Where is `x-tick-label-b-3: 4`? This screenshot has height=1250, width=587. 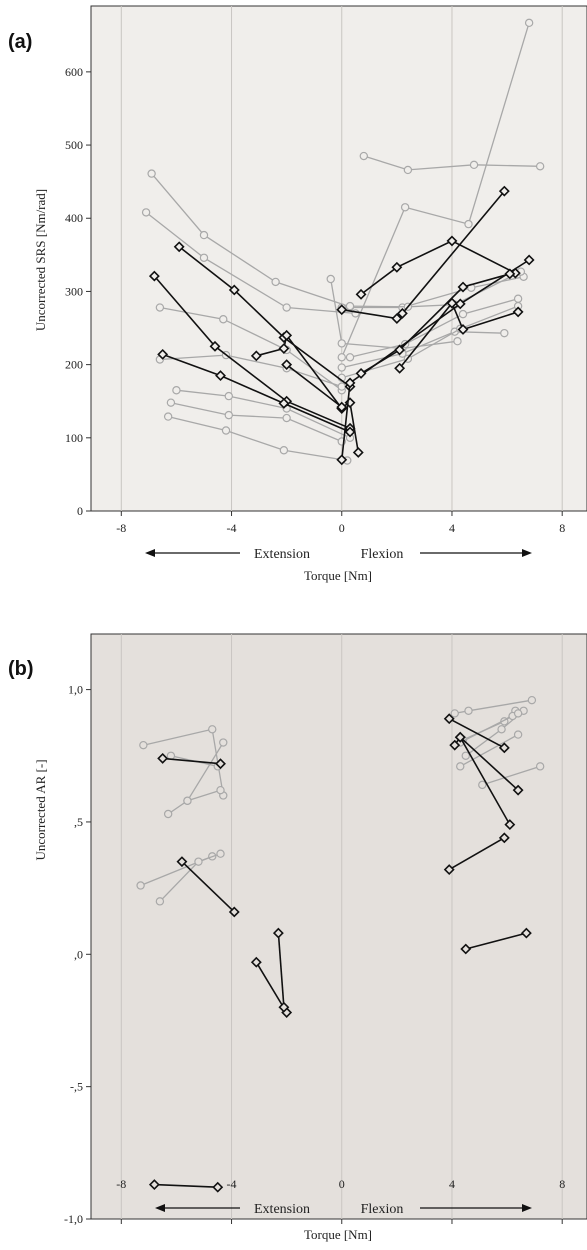
x-tick-label-b-3: 4 is located at coordinates (452, 1184).